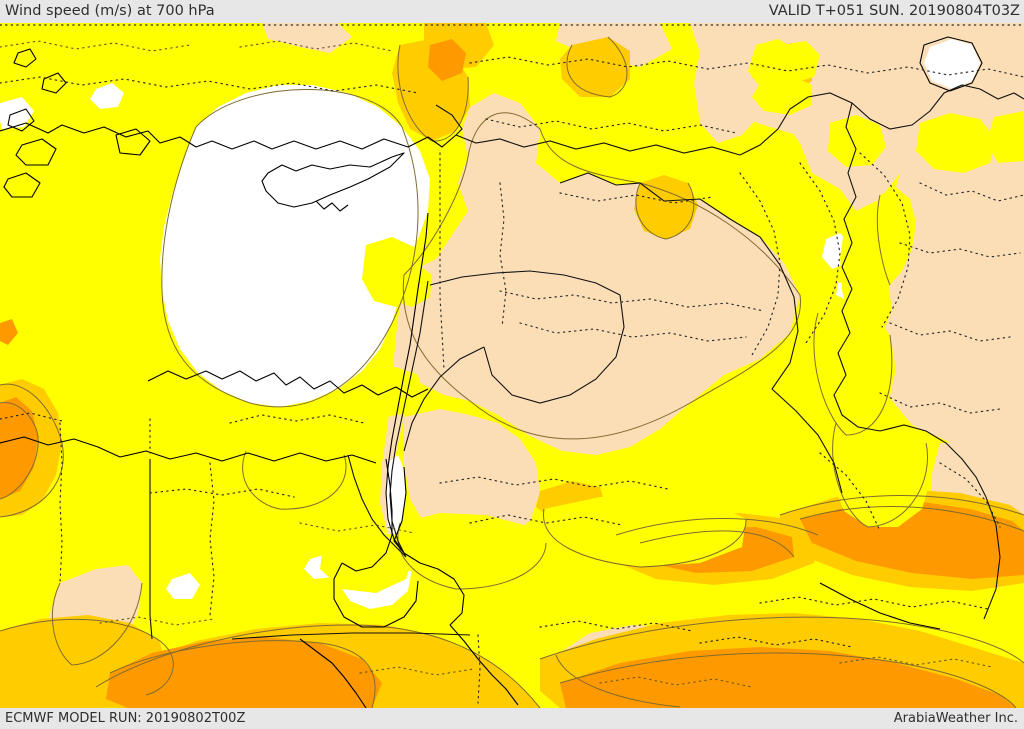 Image resolution: width=1024 pixels, height=729 pixels. Describe the element at coordinates (125, 718) in the screenshot. I see `model-run-label: ECMWF MODEL RUN: 20190802T00Z` at that location.